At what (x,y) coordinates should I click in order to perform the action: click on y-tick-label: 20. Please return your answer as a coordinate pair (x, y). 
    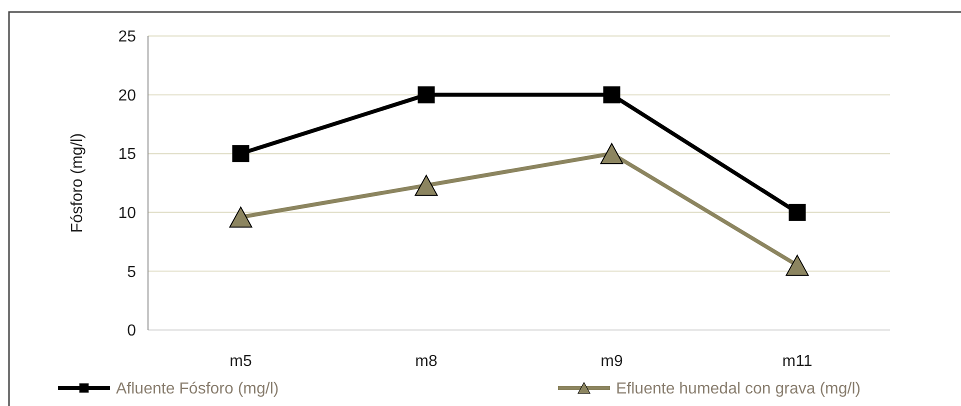
    Looking at the image, I should click on (127, 95).